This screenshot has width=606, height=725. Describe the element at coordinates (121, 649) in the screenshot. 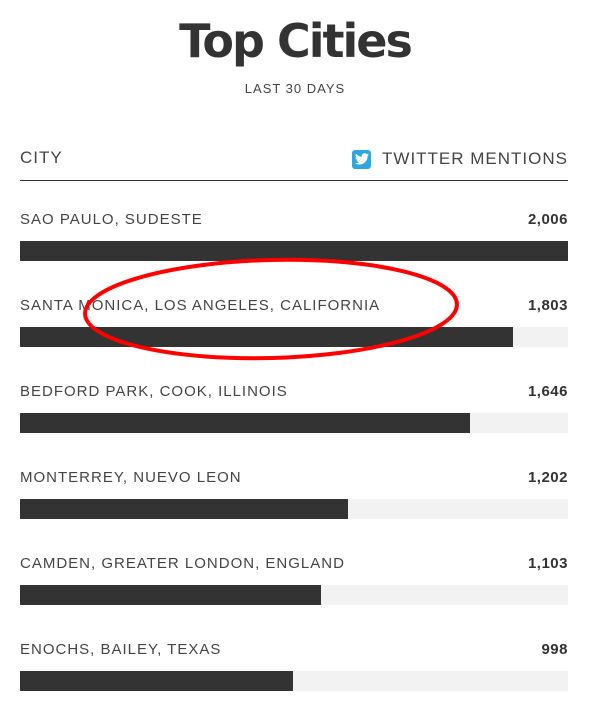

I see `city-label: ENOCHS, BAILEY, TEXAS` at that location.